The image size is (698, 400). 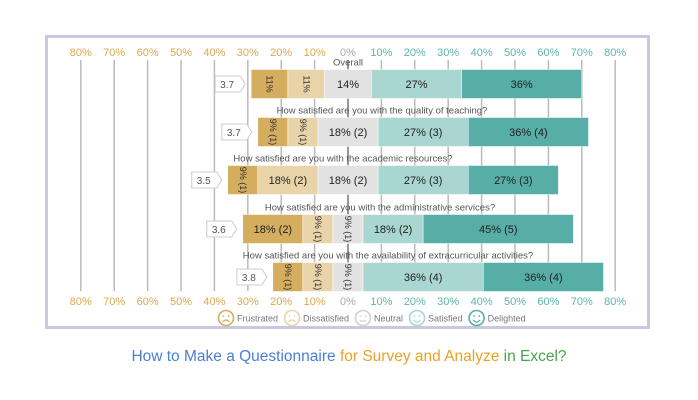 I want to click on bar-data-label: 11%, so click(x=306, y=83).